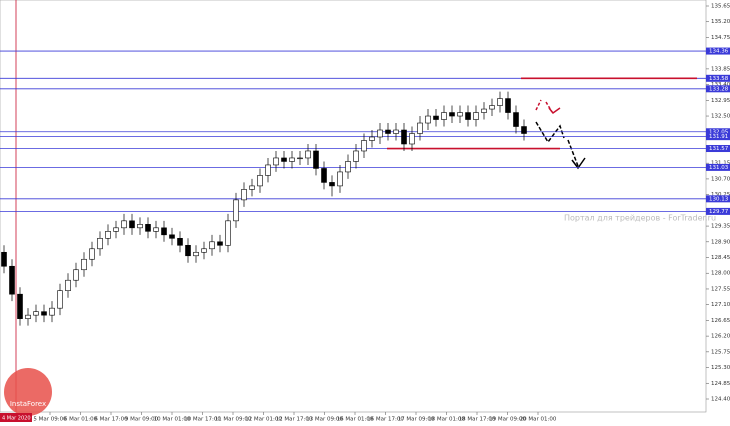  What do you see at coordinates (355, 420) in the screenshot?
I see `x-tick-label: 16 Mar 01:00` at bounding box center [355, 420].